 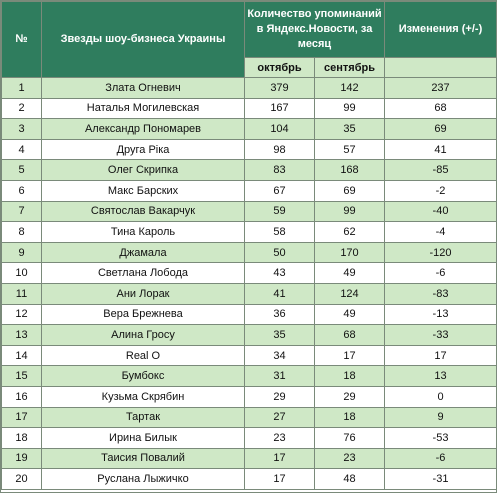 What do you see at coordinates (21, 88) in the screenshot?
I see `row-number-cell: 1` at bounding box center [21, 88].